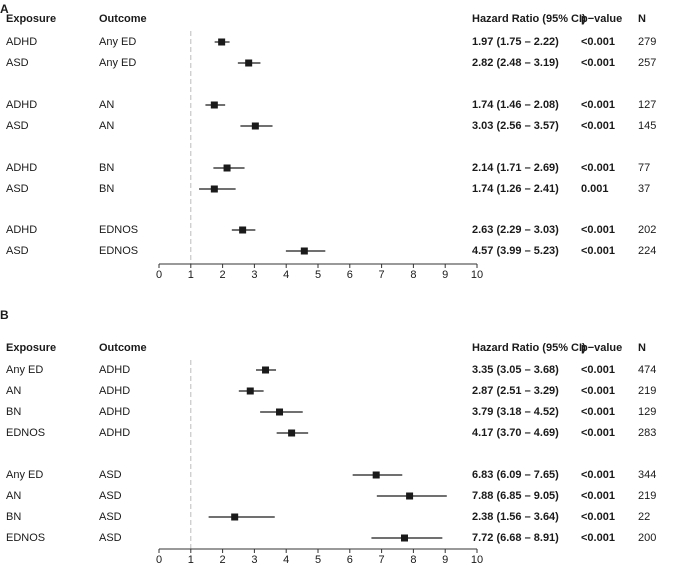  What do you see at coordinates (106, 168) in the screenshot?
I see `row-outcome: BN` at bounding box center [106, 168].